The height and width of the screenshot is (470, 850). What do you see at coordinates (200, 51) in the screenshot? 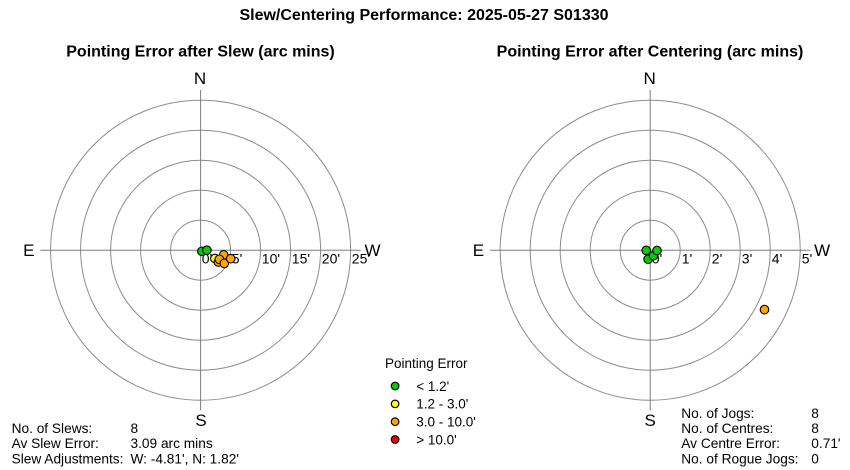
I see `svg-text:Pointing Error after Slew (arc: Pointing Error after Slew (arc mins)` at bounding box center [200, 51].